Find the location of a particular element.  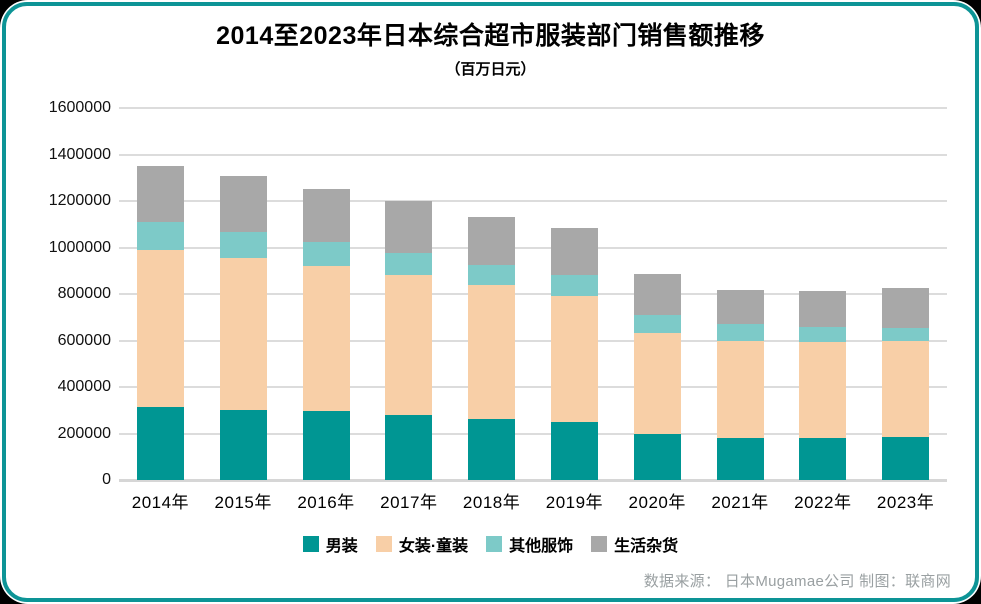

source-credit: 数据来源： 日本Mugamae公司 制图：联商网 is located at coordinates (797, 581).